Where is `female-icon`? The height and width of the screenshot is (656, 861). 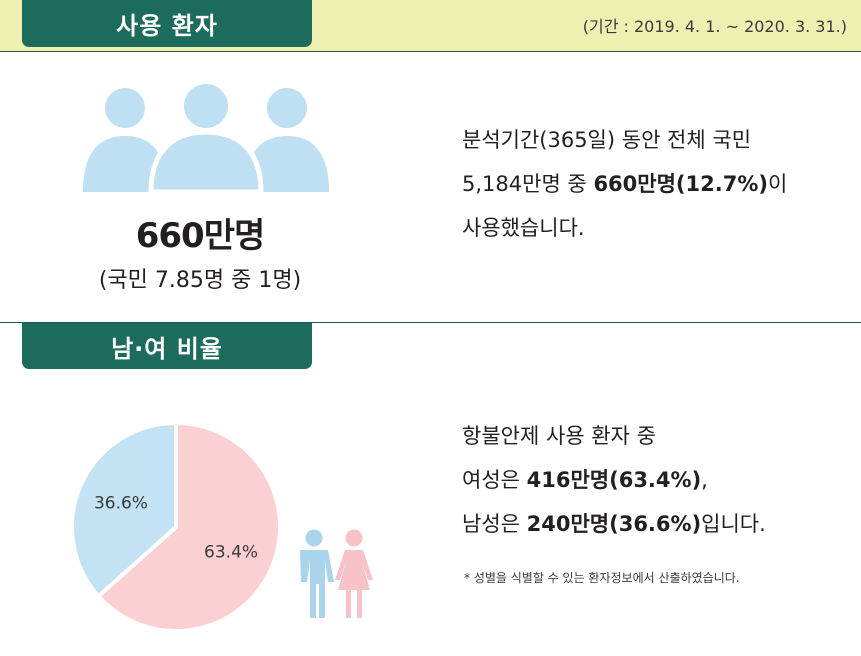
female-icon is located at coordinates (354, 573).